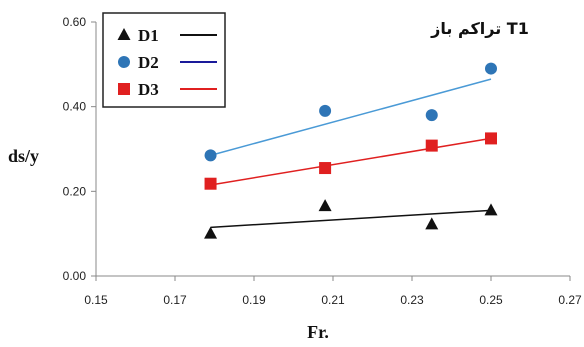 This screenshot has height=347, width=584. Describe the element at coordinates (148, 62) in the screenshot. I see `legend-label-d2: D2` at that location.